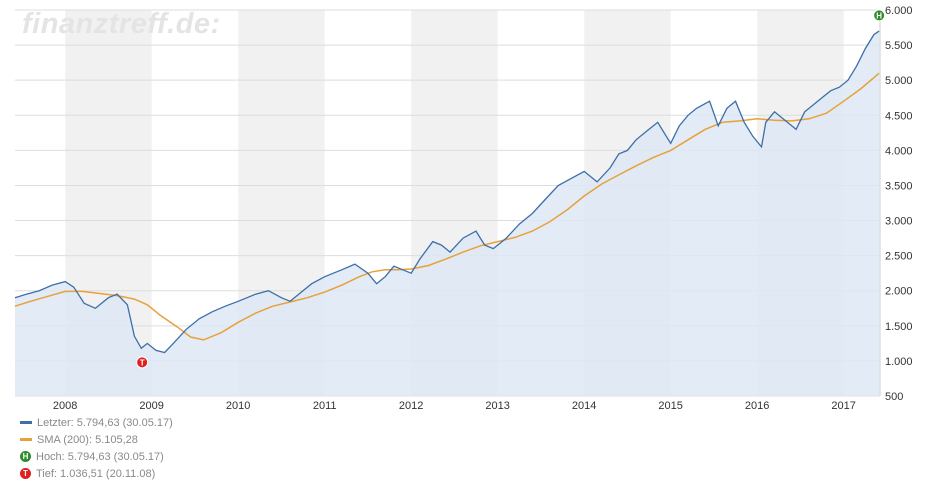 The image size is (940, 500). I want to click on y-tick-label: 4.500, so click(899, 116).